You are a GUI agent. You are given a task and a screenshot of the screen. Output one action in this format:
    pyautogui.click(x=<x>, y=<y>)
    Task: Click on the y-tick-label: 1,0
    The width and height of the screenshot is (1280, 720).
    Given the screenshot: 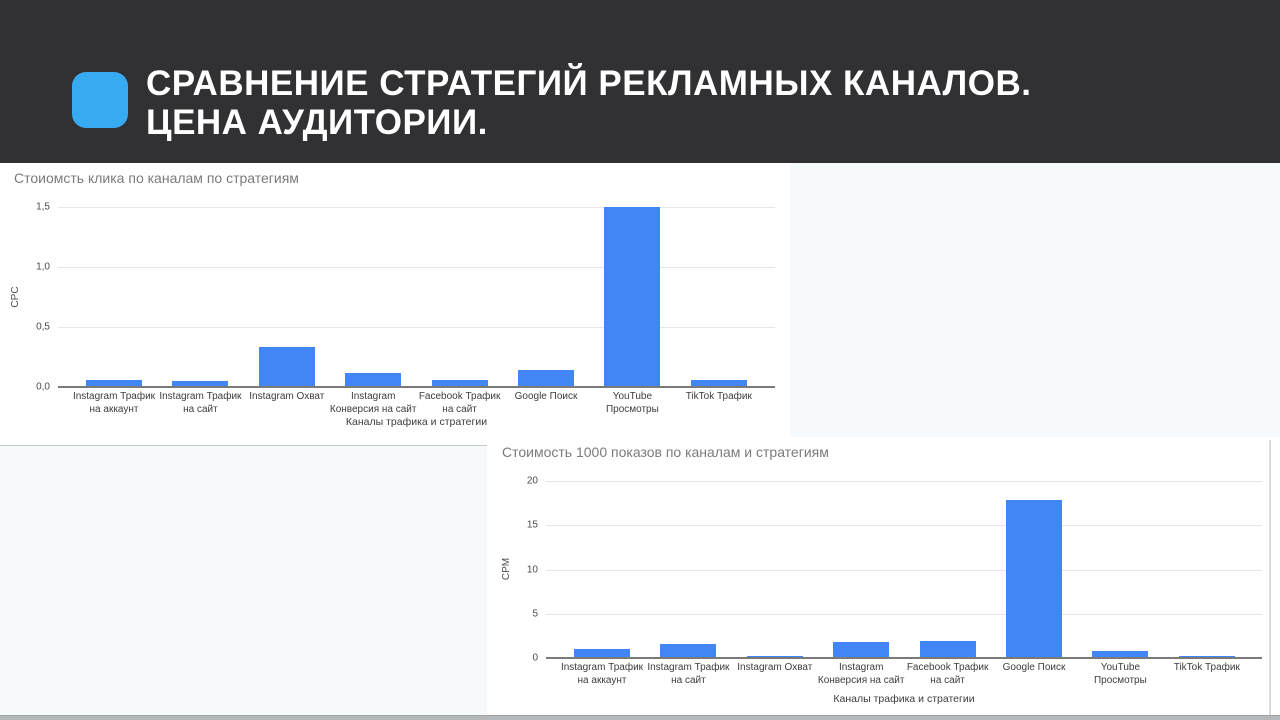 What is the action you would take?
    pyautogui.click(x=43, y=267)
    